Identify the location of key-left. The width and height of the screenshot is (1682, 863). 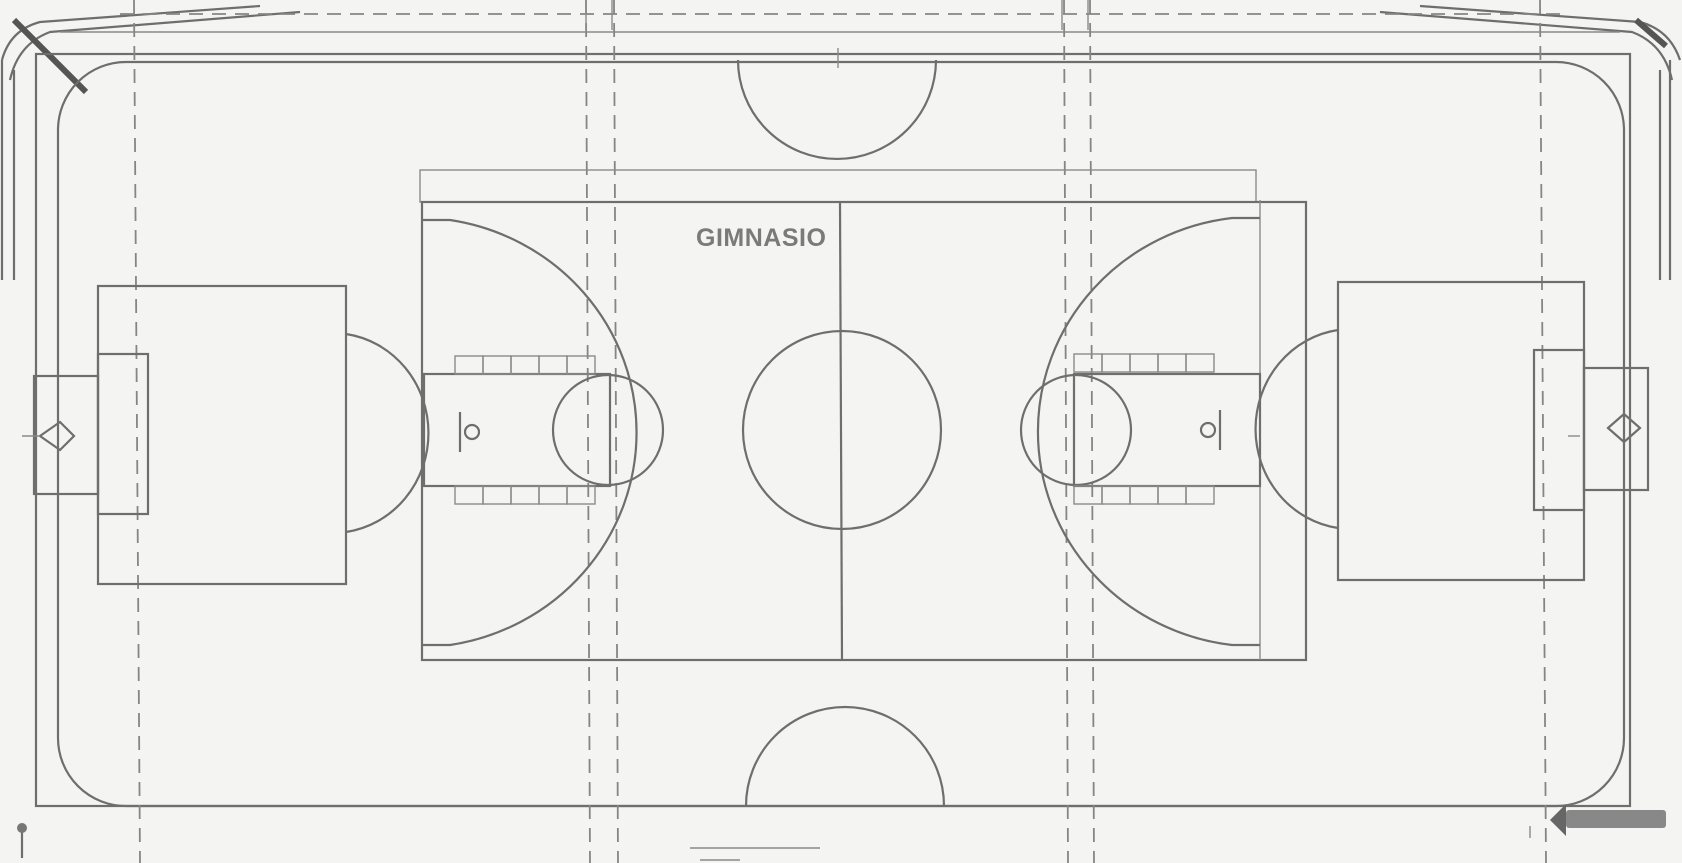
(517, 430).